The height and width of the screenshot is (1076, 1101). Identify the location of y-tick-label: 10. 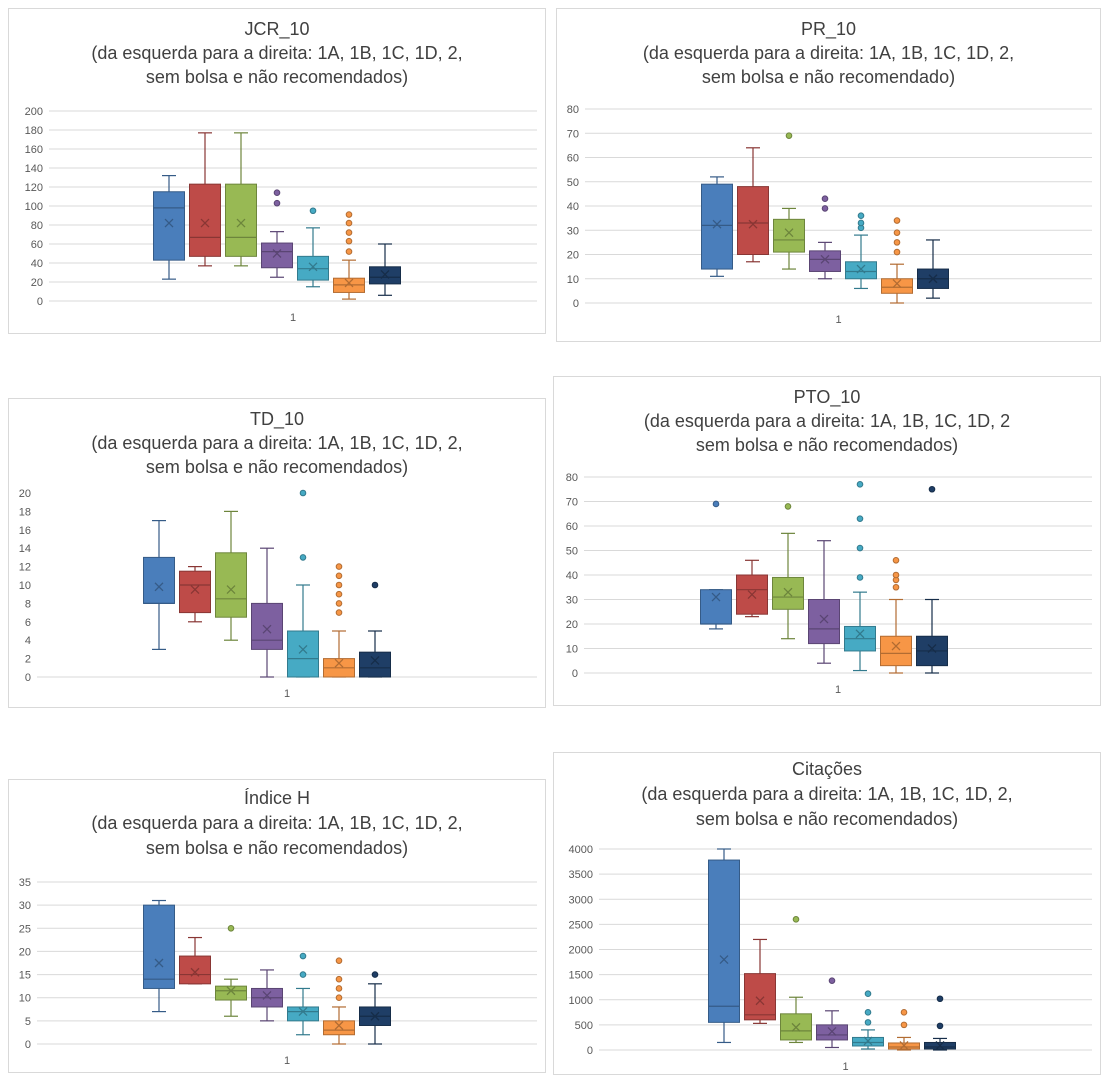
(573, 280).